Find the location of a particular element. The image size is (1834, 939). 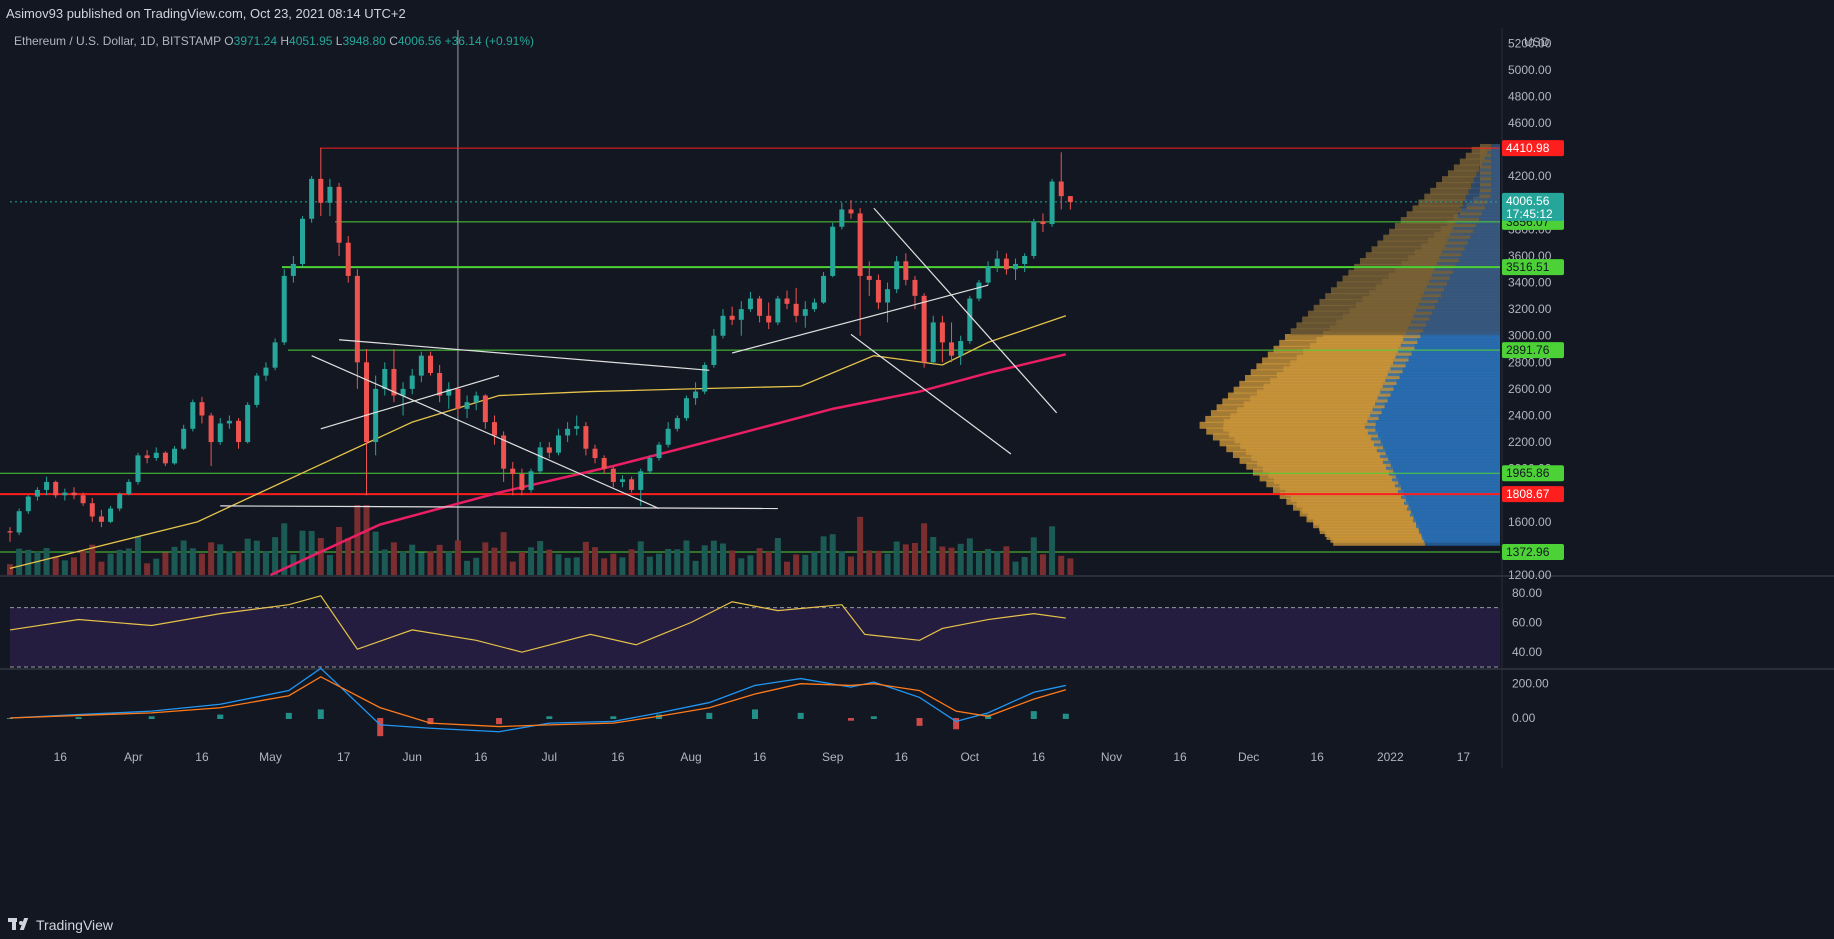

close-label: C is located at coordinates (393, 41).